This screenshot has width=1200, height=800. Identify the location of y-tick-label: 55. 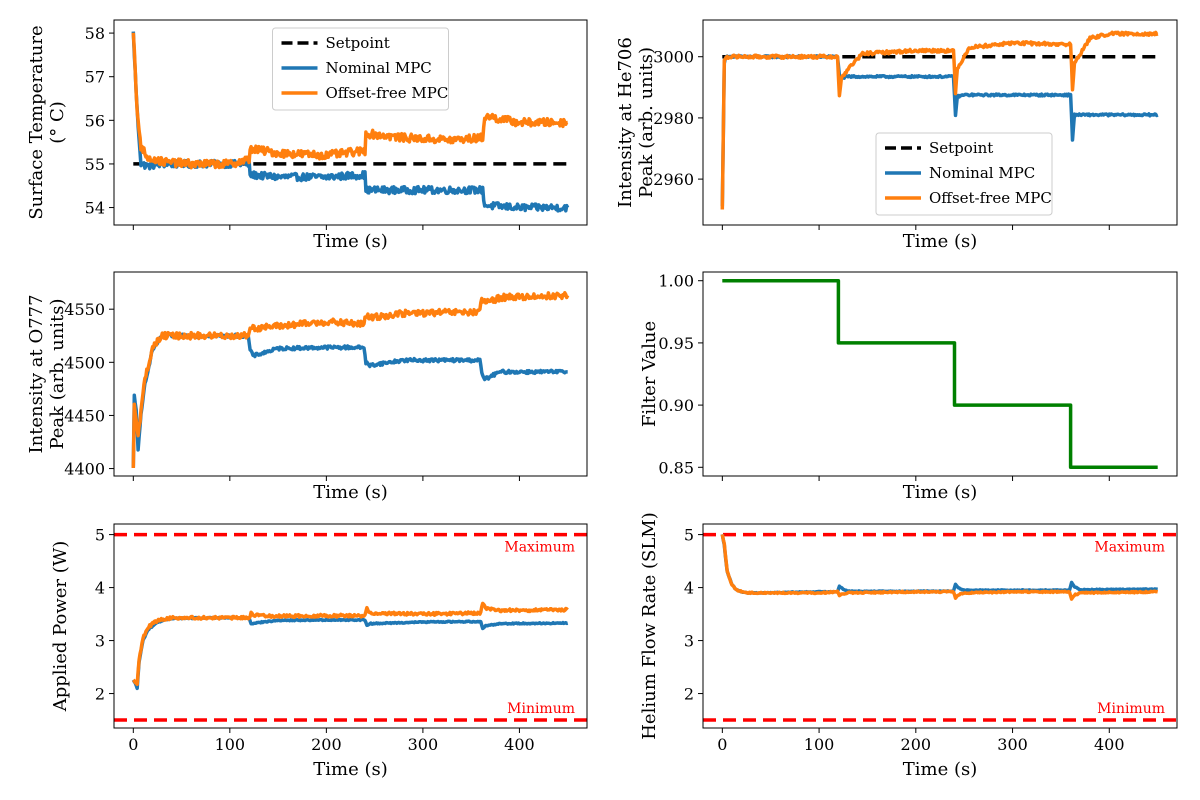
(95, 164).